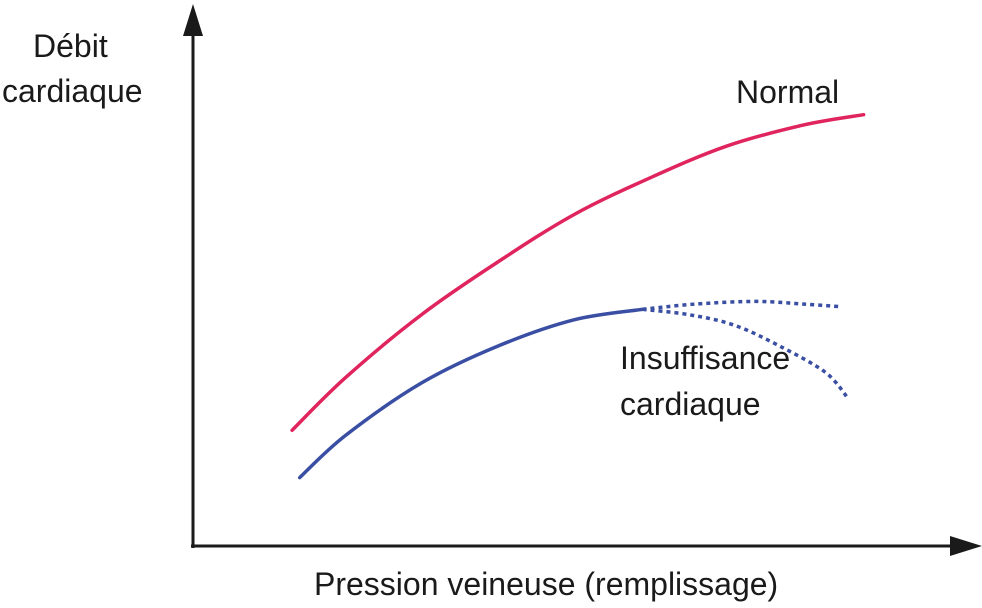 This screenshot has width=982, height=608. What do you see at coordinates (546, 584) in the screenshot?
I see `x-axis-label: Pression veineuse (remplissage)` at bounding box center [546, 584].